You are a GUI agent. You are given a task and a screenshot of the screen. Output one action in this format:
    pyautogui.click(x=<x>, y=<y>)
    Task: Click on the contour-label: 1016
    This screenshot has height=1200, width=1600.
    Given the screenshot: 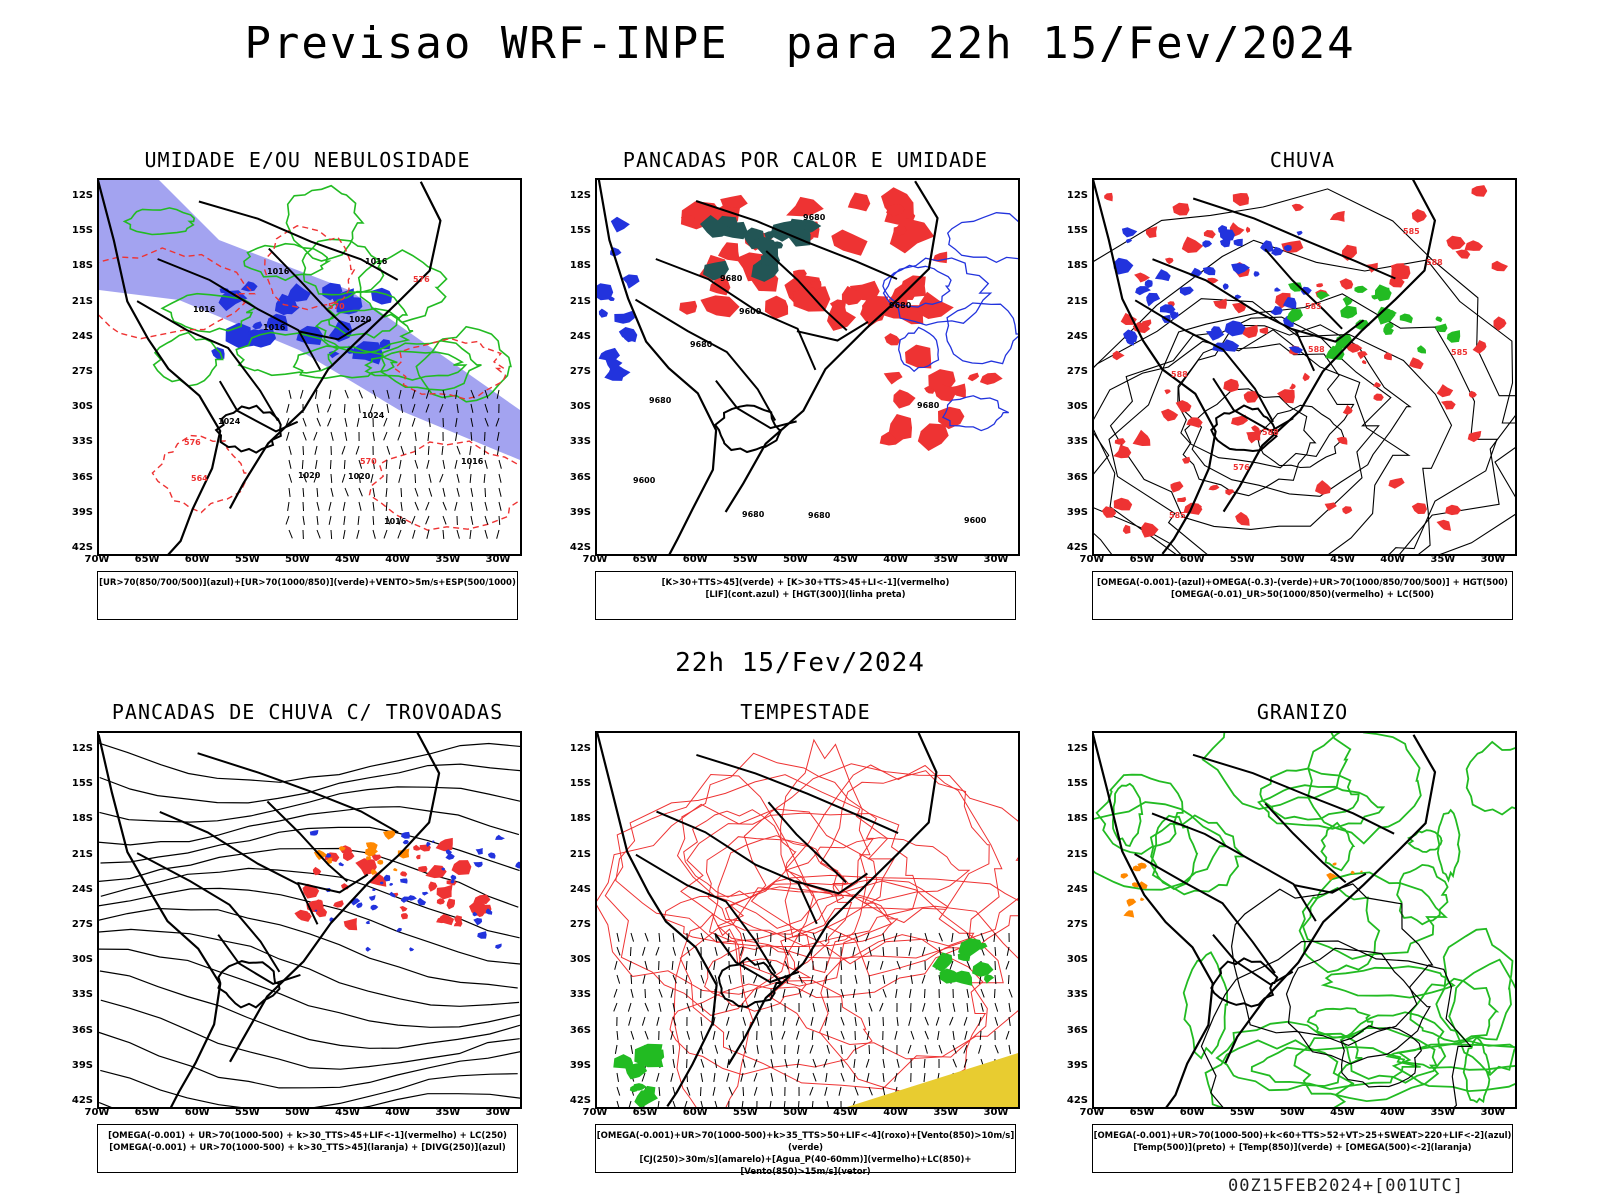 What is the action you would take?
    pyautogui.click(x=395, y=521)
    